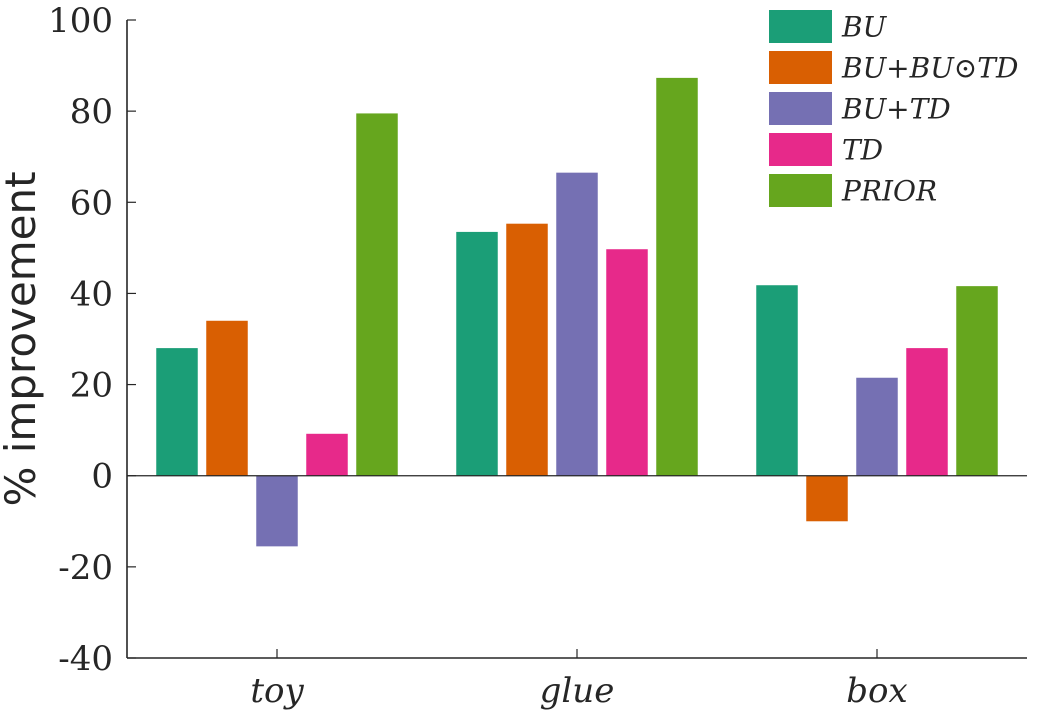 This screenshot has height=714, width=1037. What do you see at coordinates (864, 27) in the screenshot?
I see `legend-label: BU` at bounding box center [864, 27].